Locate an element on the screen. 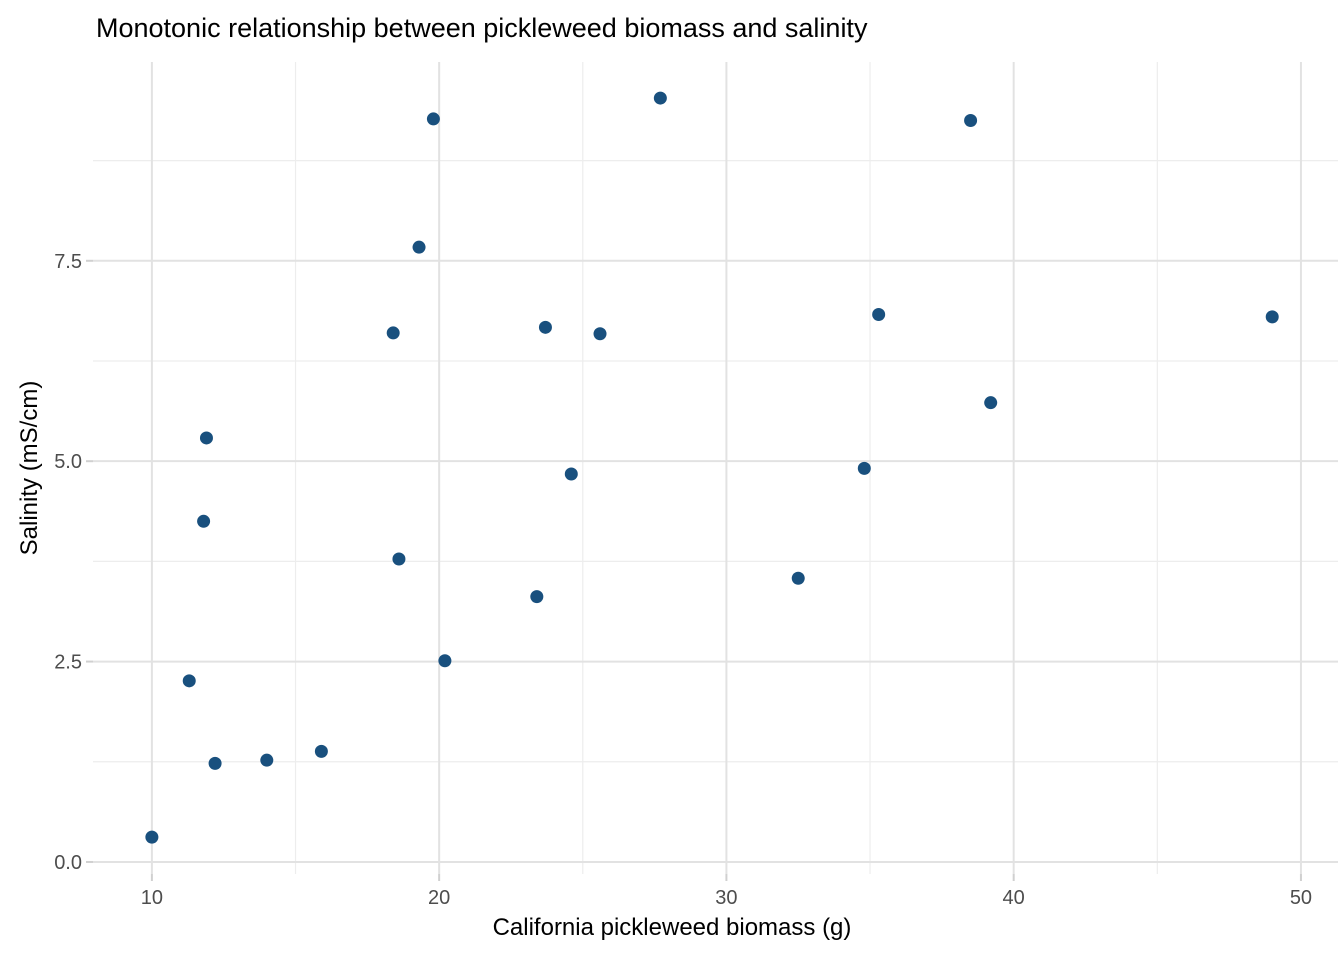 Image resolution: width=1344 pixels, height=960 pixels. y-axis-tick-label: 7.5 is located at coordinates (68, 262).